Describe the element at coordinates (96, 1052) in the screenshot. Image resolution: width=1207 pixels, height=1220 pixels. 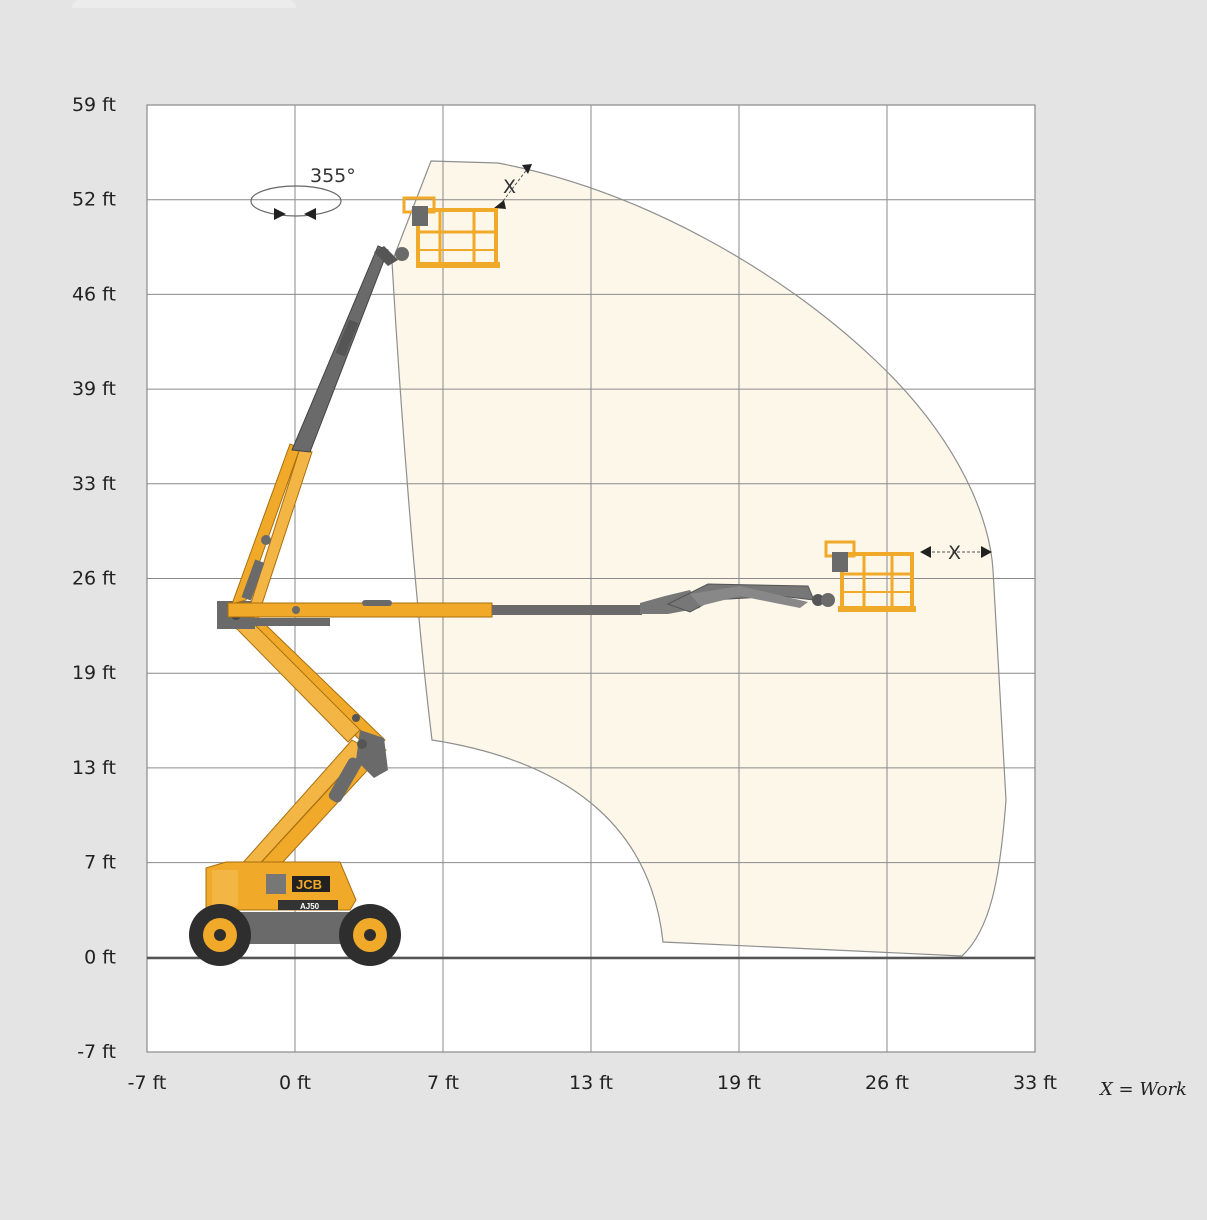
I see `y-tick-label: -7 ft` at that location.